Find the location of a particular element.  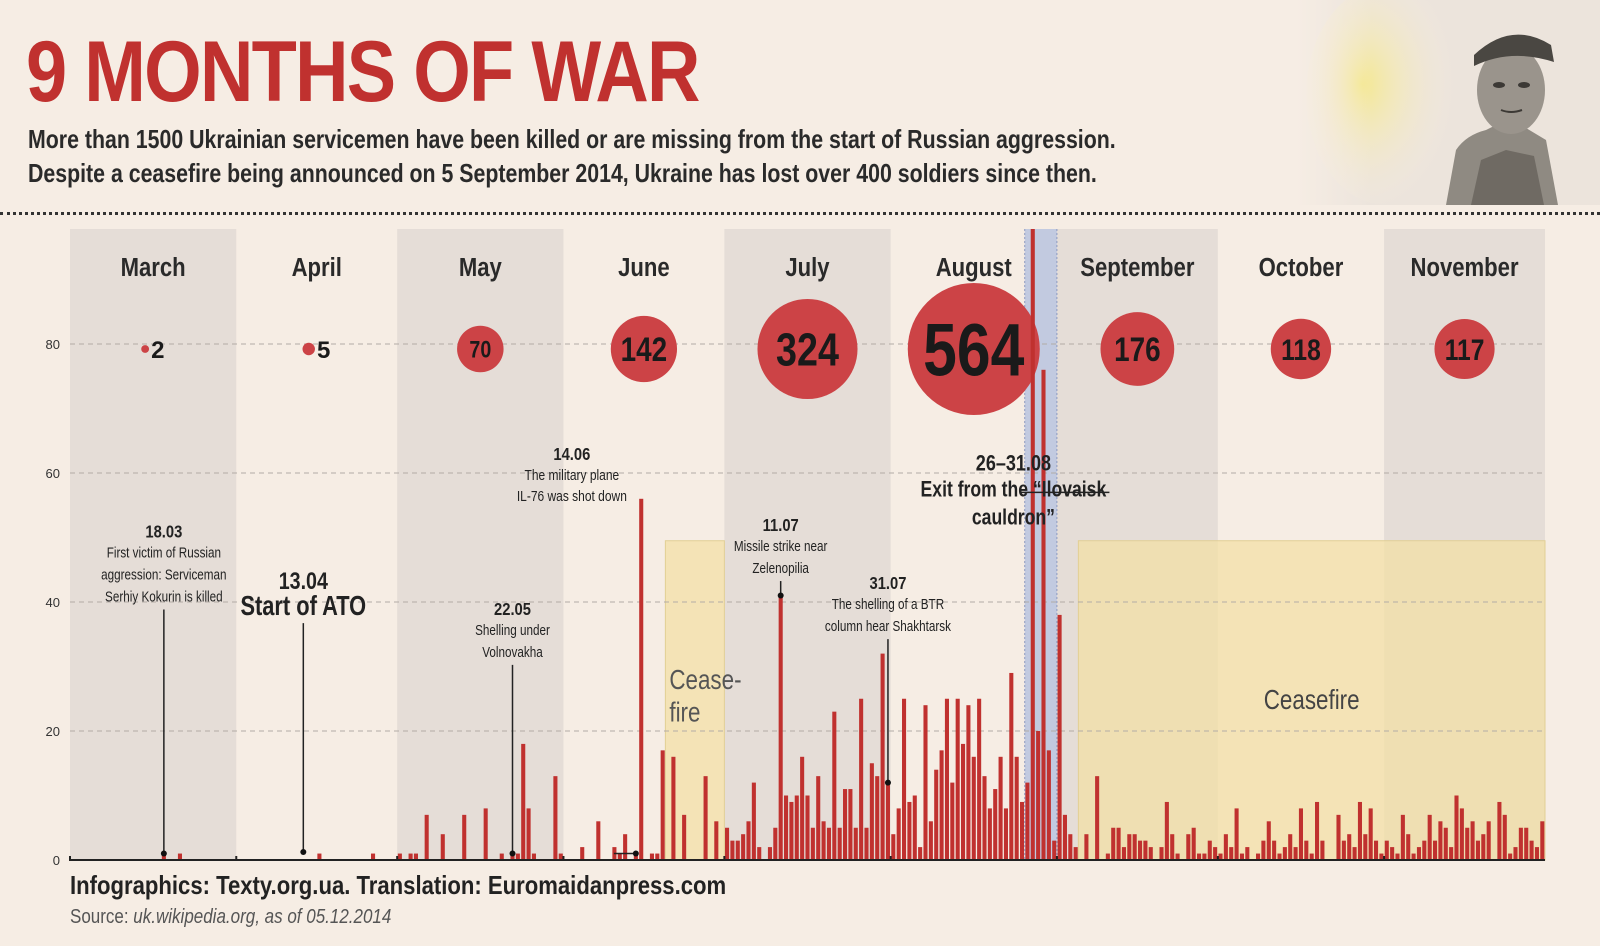

annotation-31-07-marker is located at coordinates (887, 782).